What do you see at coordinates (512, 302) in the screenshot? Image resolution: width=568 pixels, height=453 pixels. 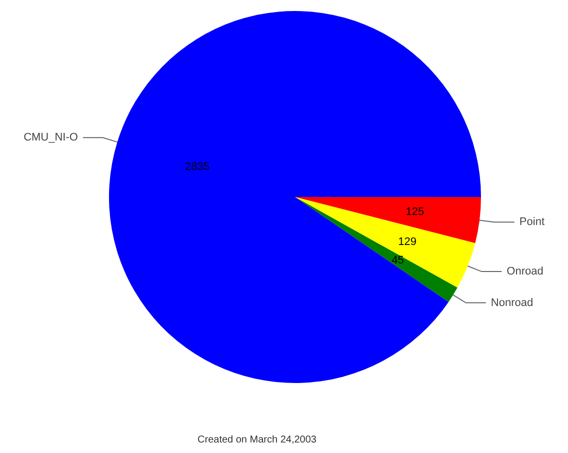 I see `slice-label: Nonroad` at bounding box center [512, 302].